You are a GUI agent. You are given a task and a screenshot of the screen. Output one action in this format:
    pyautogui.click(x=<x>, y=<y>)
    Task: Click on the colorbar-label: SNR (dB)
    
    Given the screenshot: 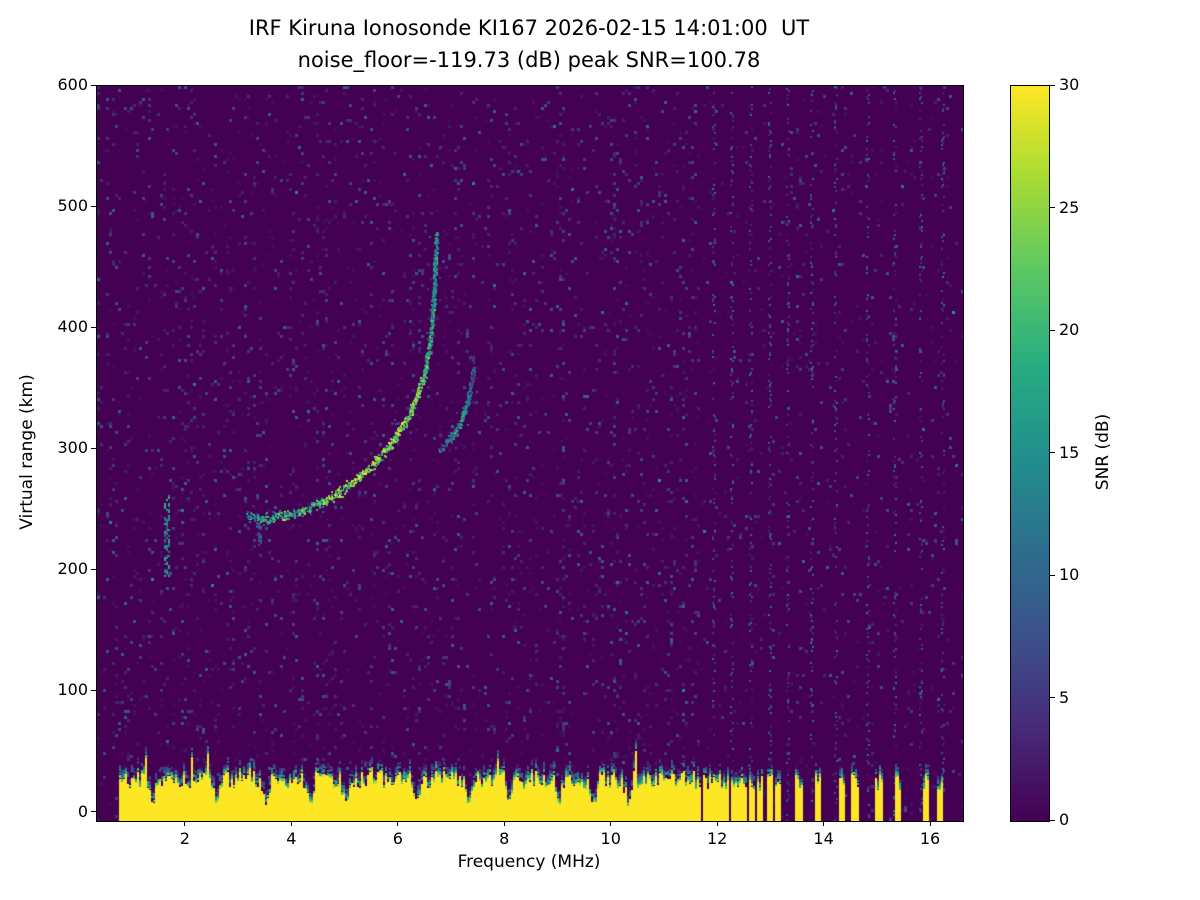 What is the action you would take?
    pyautogui.click(x=1103, y=452)
    